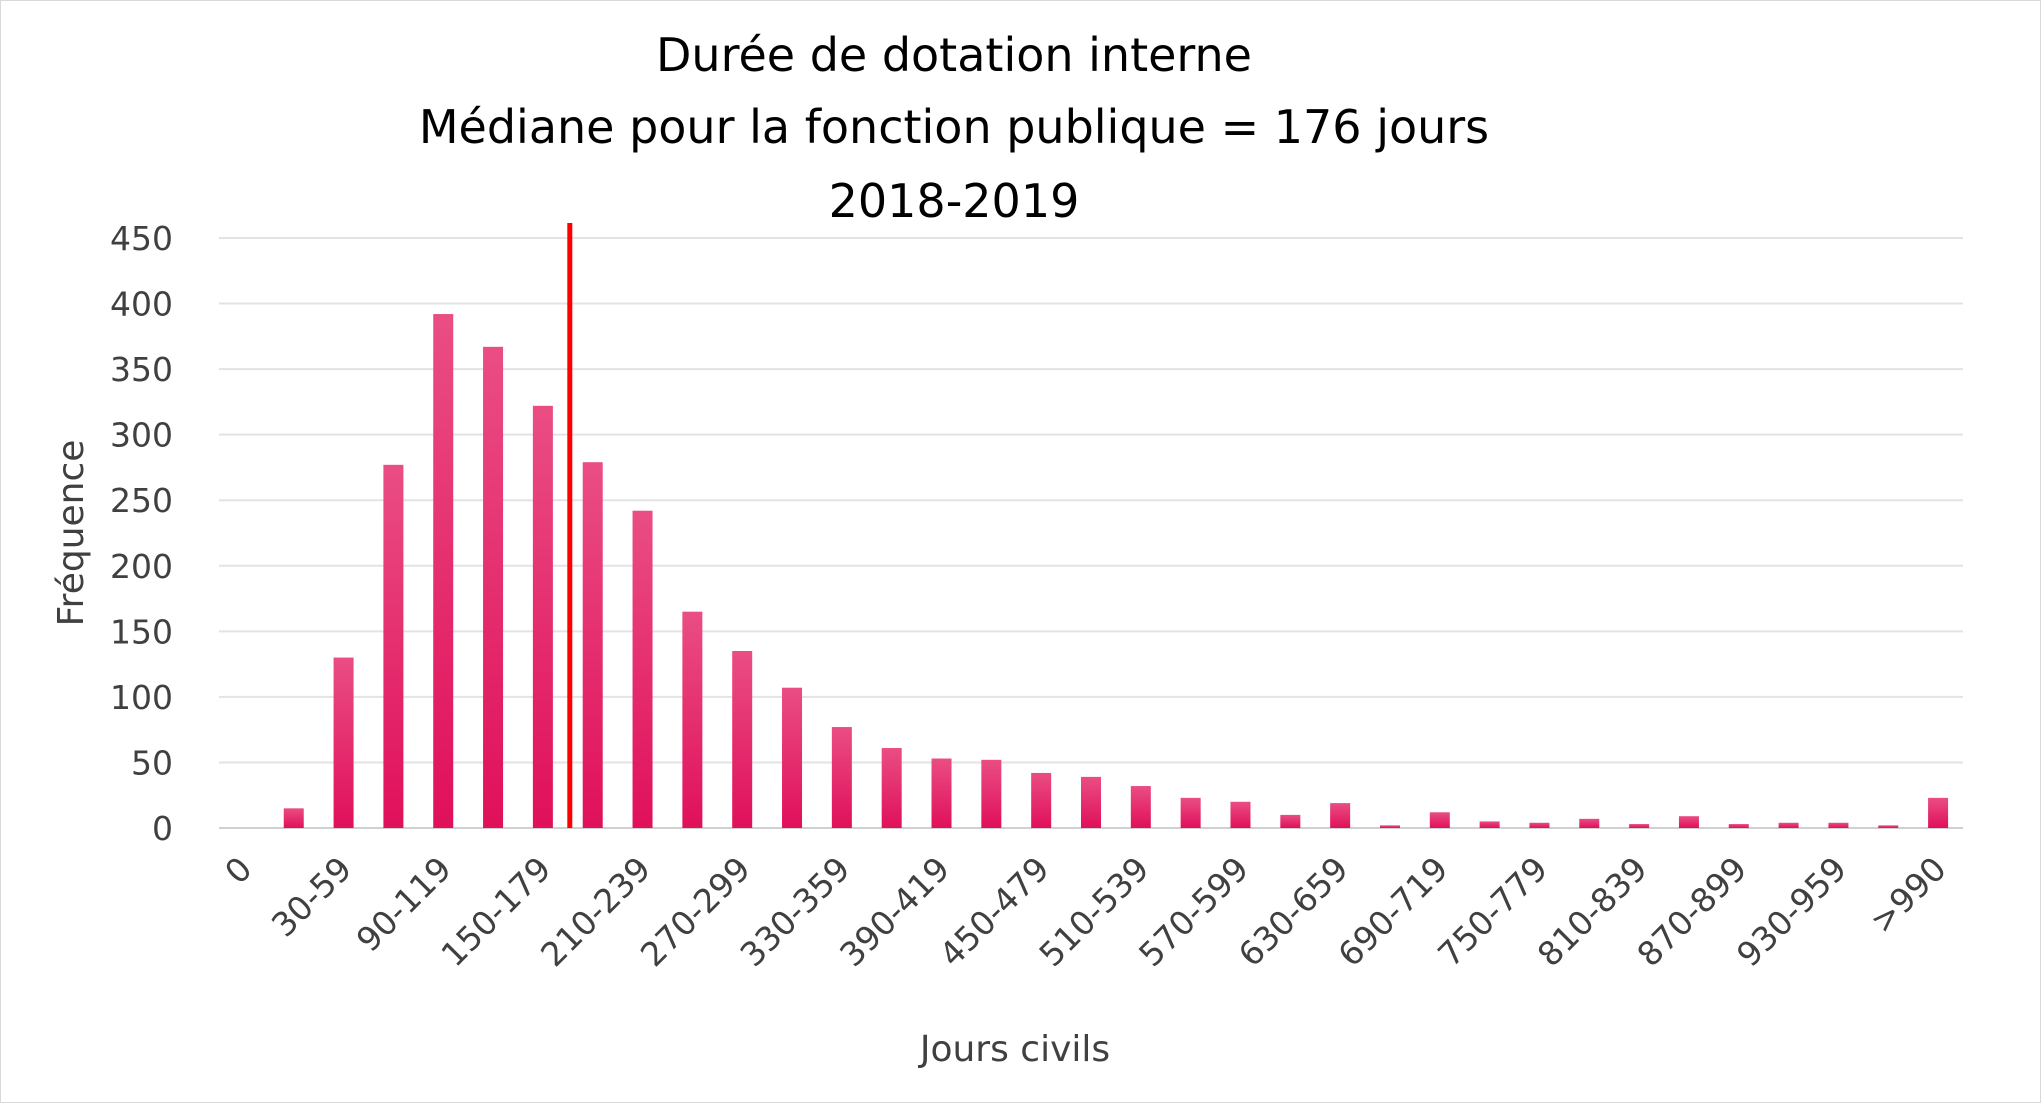 Image resolution: width=2041 pixels, height=1104 pixels. What do you see at coordinates (71, 533) in the screenshot?
I see `y-axis-title: Fréquence` at bounding box center [71, 533].